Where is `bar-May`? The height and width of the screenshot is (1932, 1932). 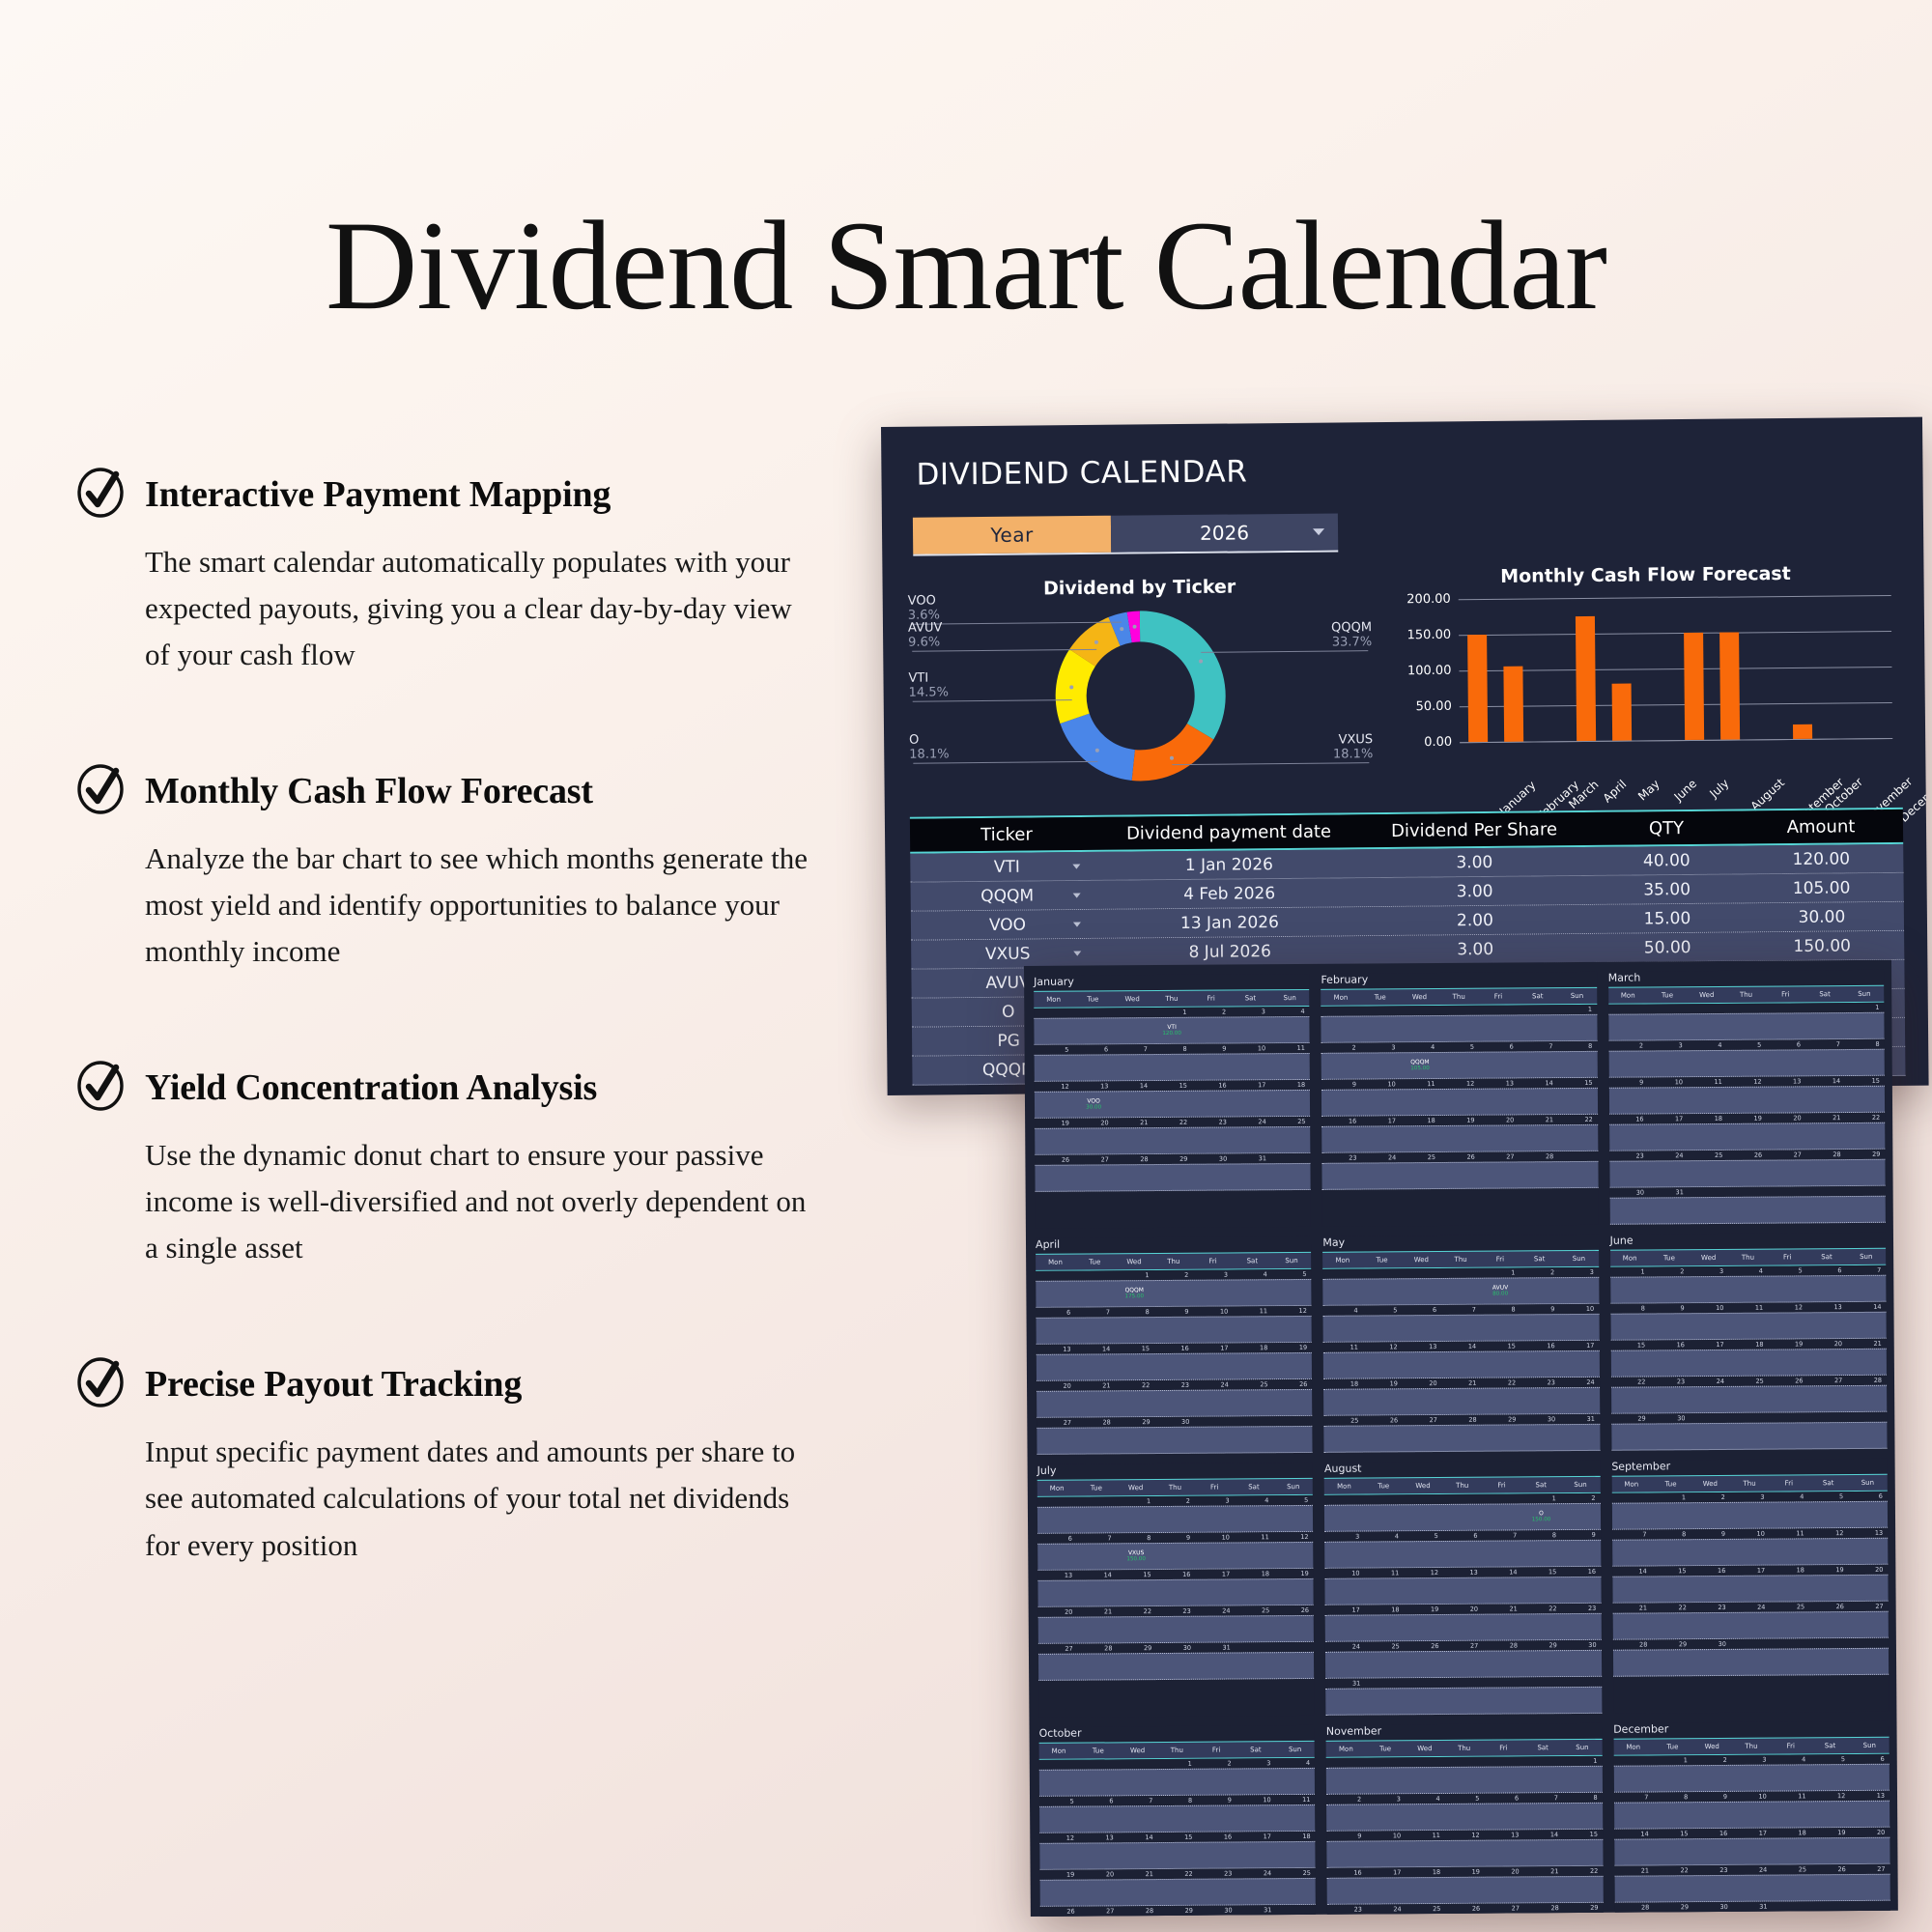
bar-May is located at coordinates (1622, 712).